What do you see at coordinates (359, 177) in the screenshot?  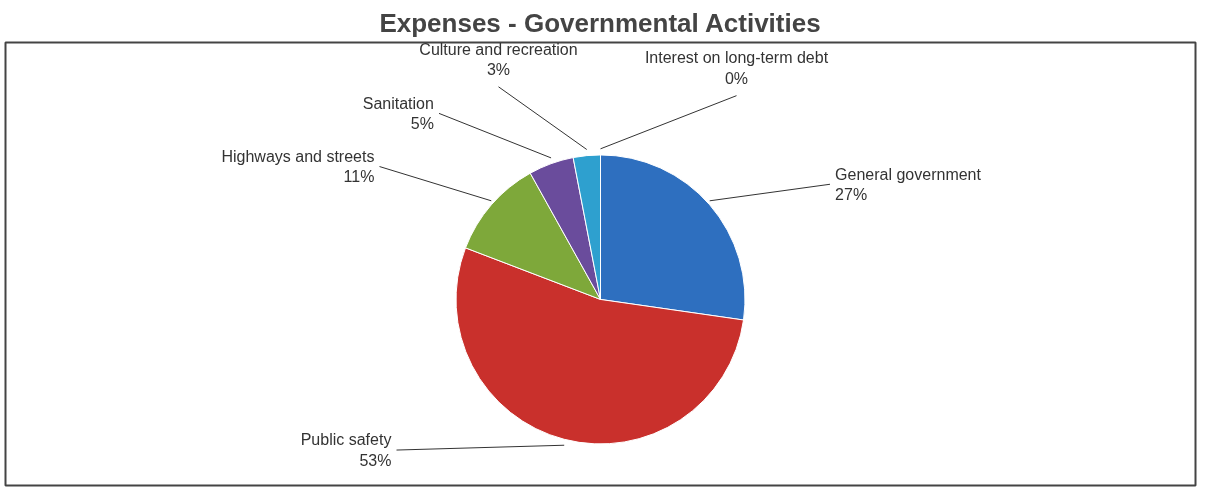 I see `data-label: 11%` at bounding box center [359, 177].